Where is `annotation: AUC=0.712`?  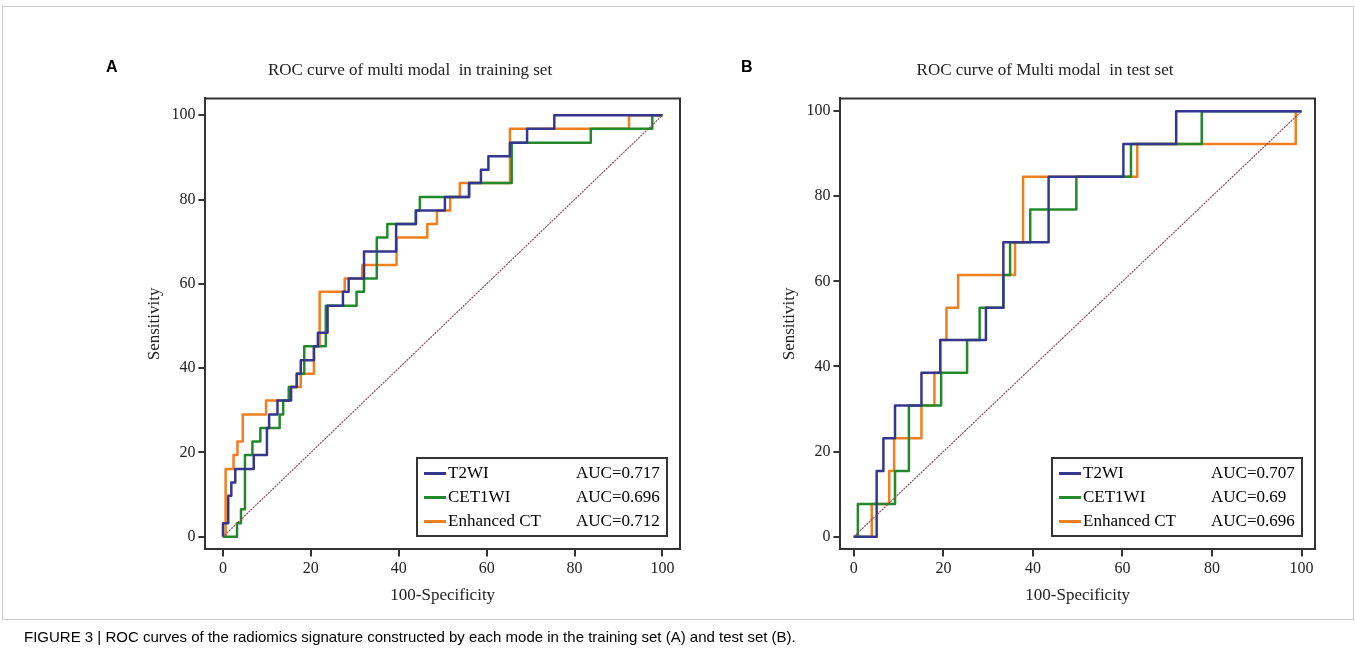
annotation: AUC=0.712 is located at coordinates (618, 521).